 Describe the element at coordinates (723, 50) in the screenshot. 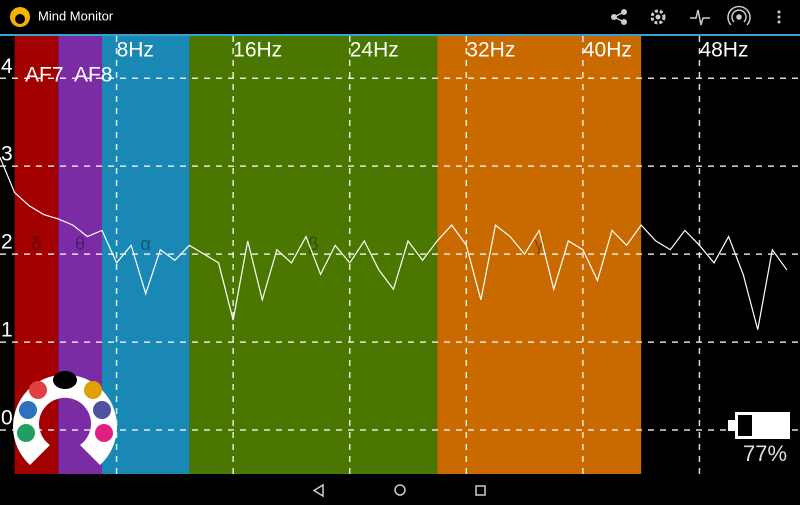

I see `x-tick-label: 48Hz` at that location.